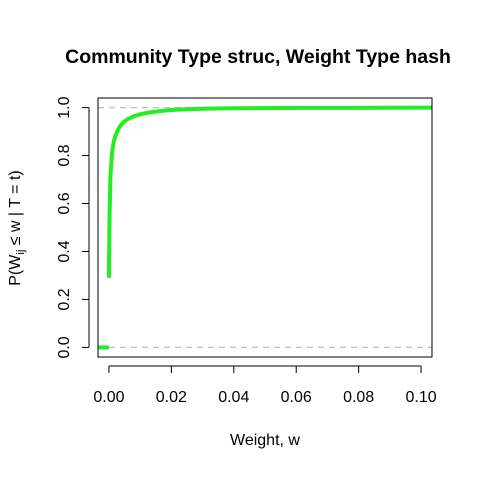 This screenshot has width=480, height=480. What do you see at coordinates (64, 107) in the screenshot?
I see `y-tick-label-5: 1.0` at bounding box center [64, 107].